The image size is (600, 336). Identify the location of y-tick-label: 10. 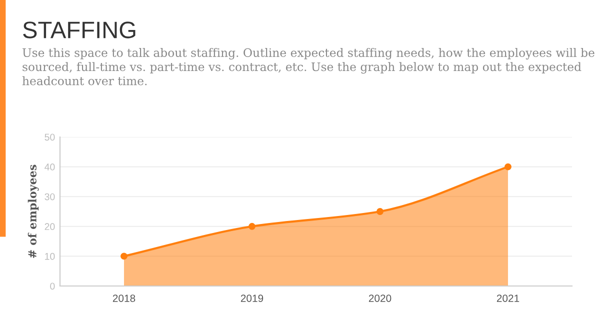
(50, 256).